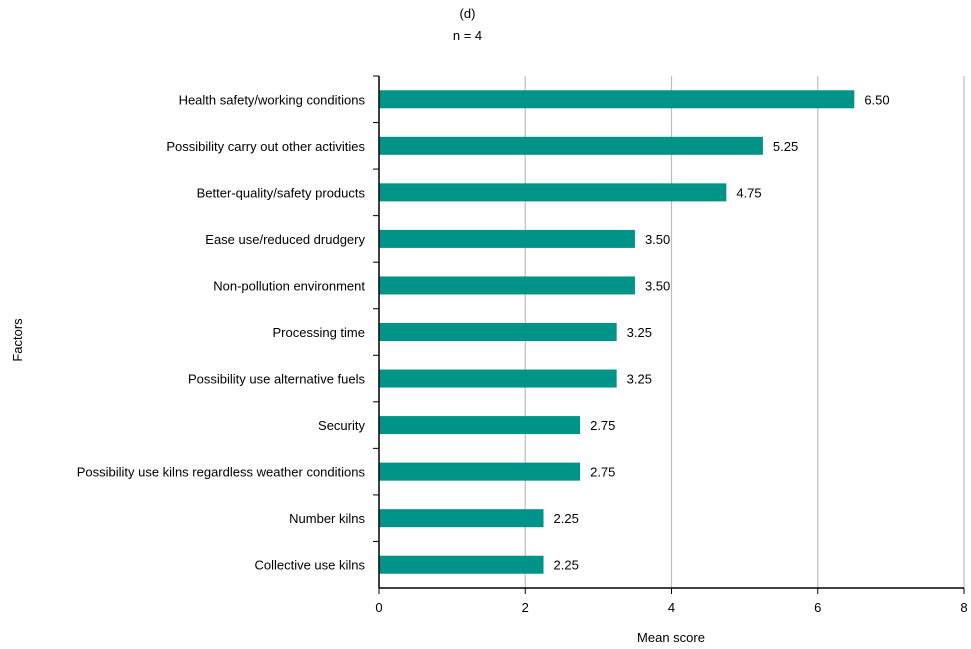 The image size is (971, 649). I want to click on category-label: Number kilns, so click(327, 518).